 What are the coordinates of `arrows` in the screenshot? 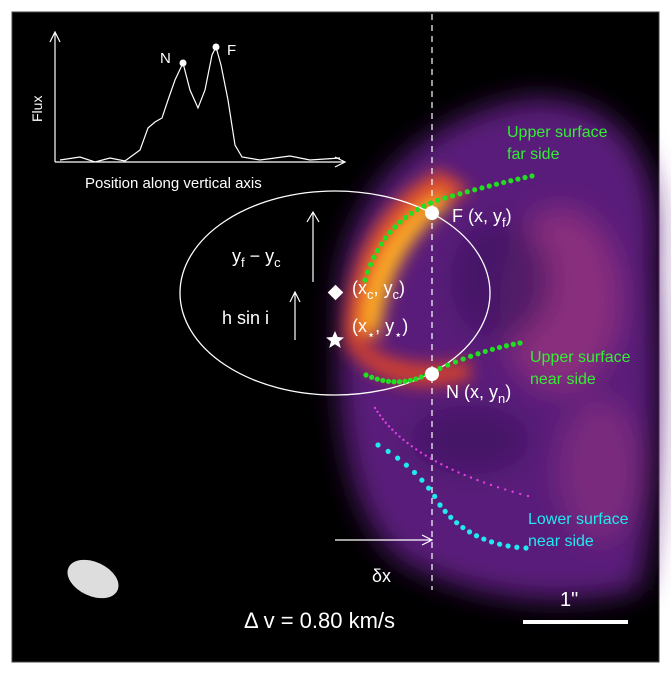 It's located at (361, 378).